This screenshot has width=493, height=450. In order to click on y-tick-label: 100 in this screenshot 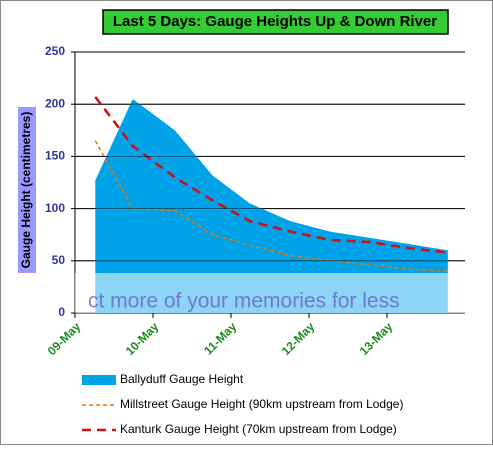, I will do `click(55, 208)`.